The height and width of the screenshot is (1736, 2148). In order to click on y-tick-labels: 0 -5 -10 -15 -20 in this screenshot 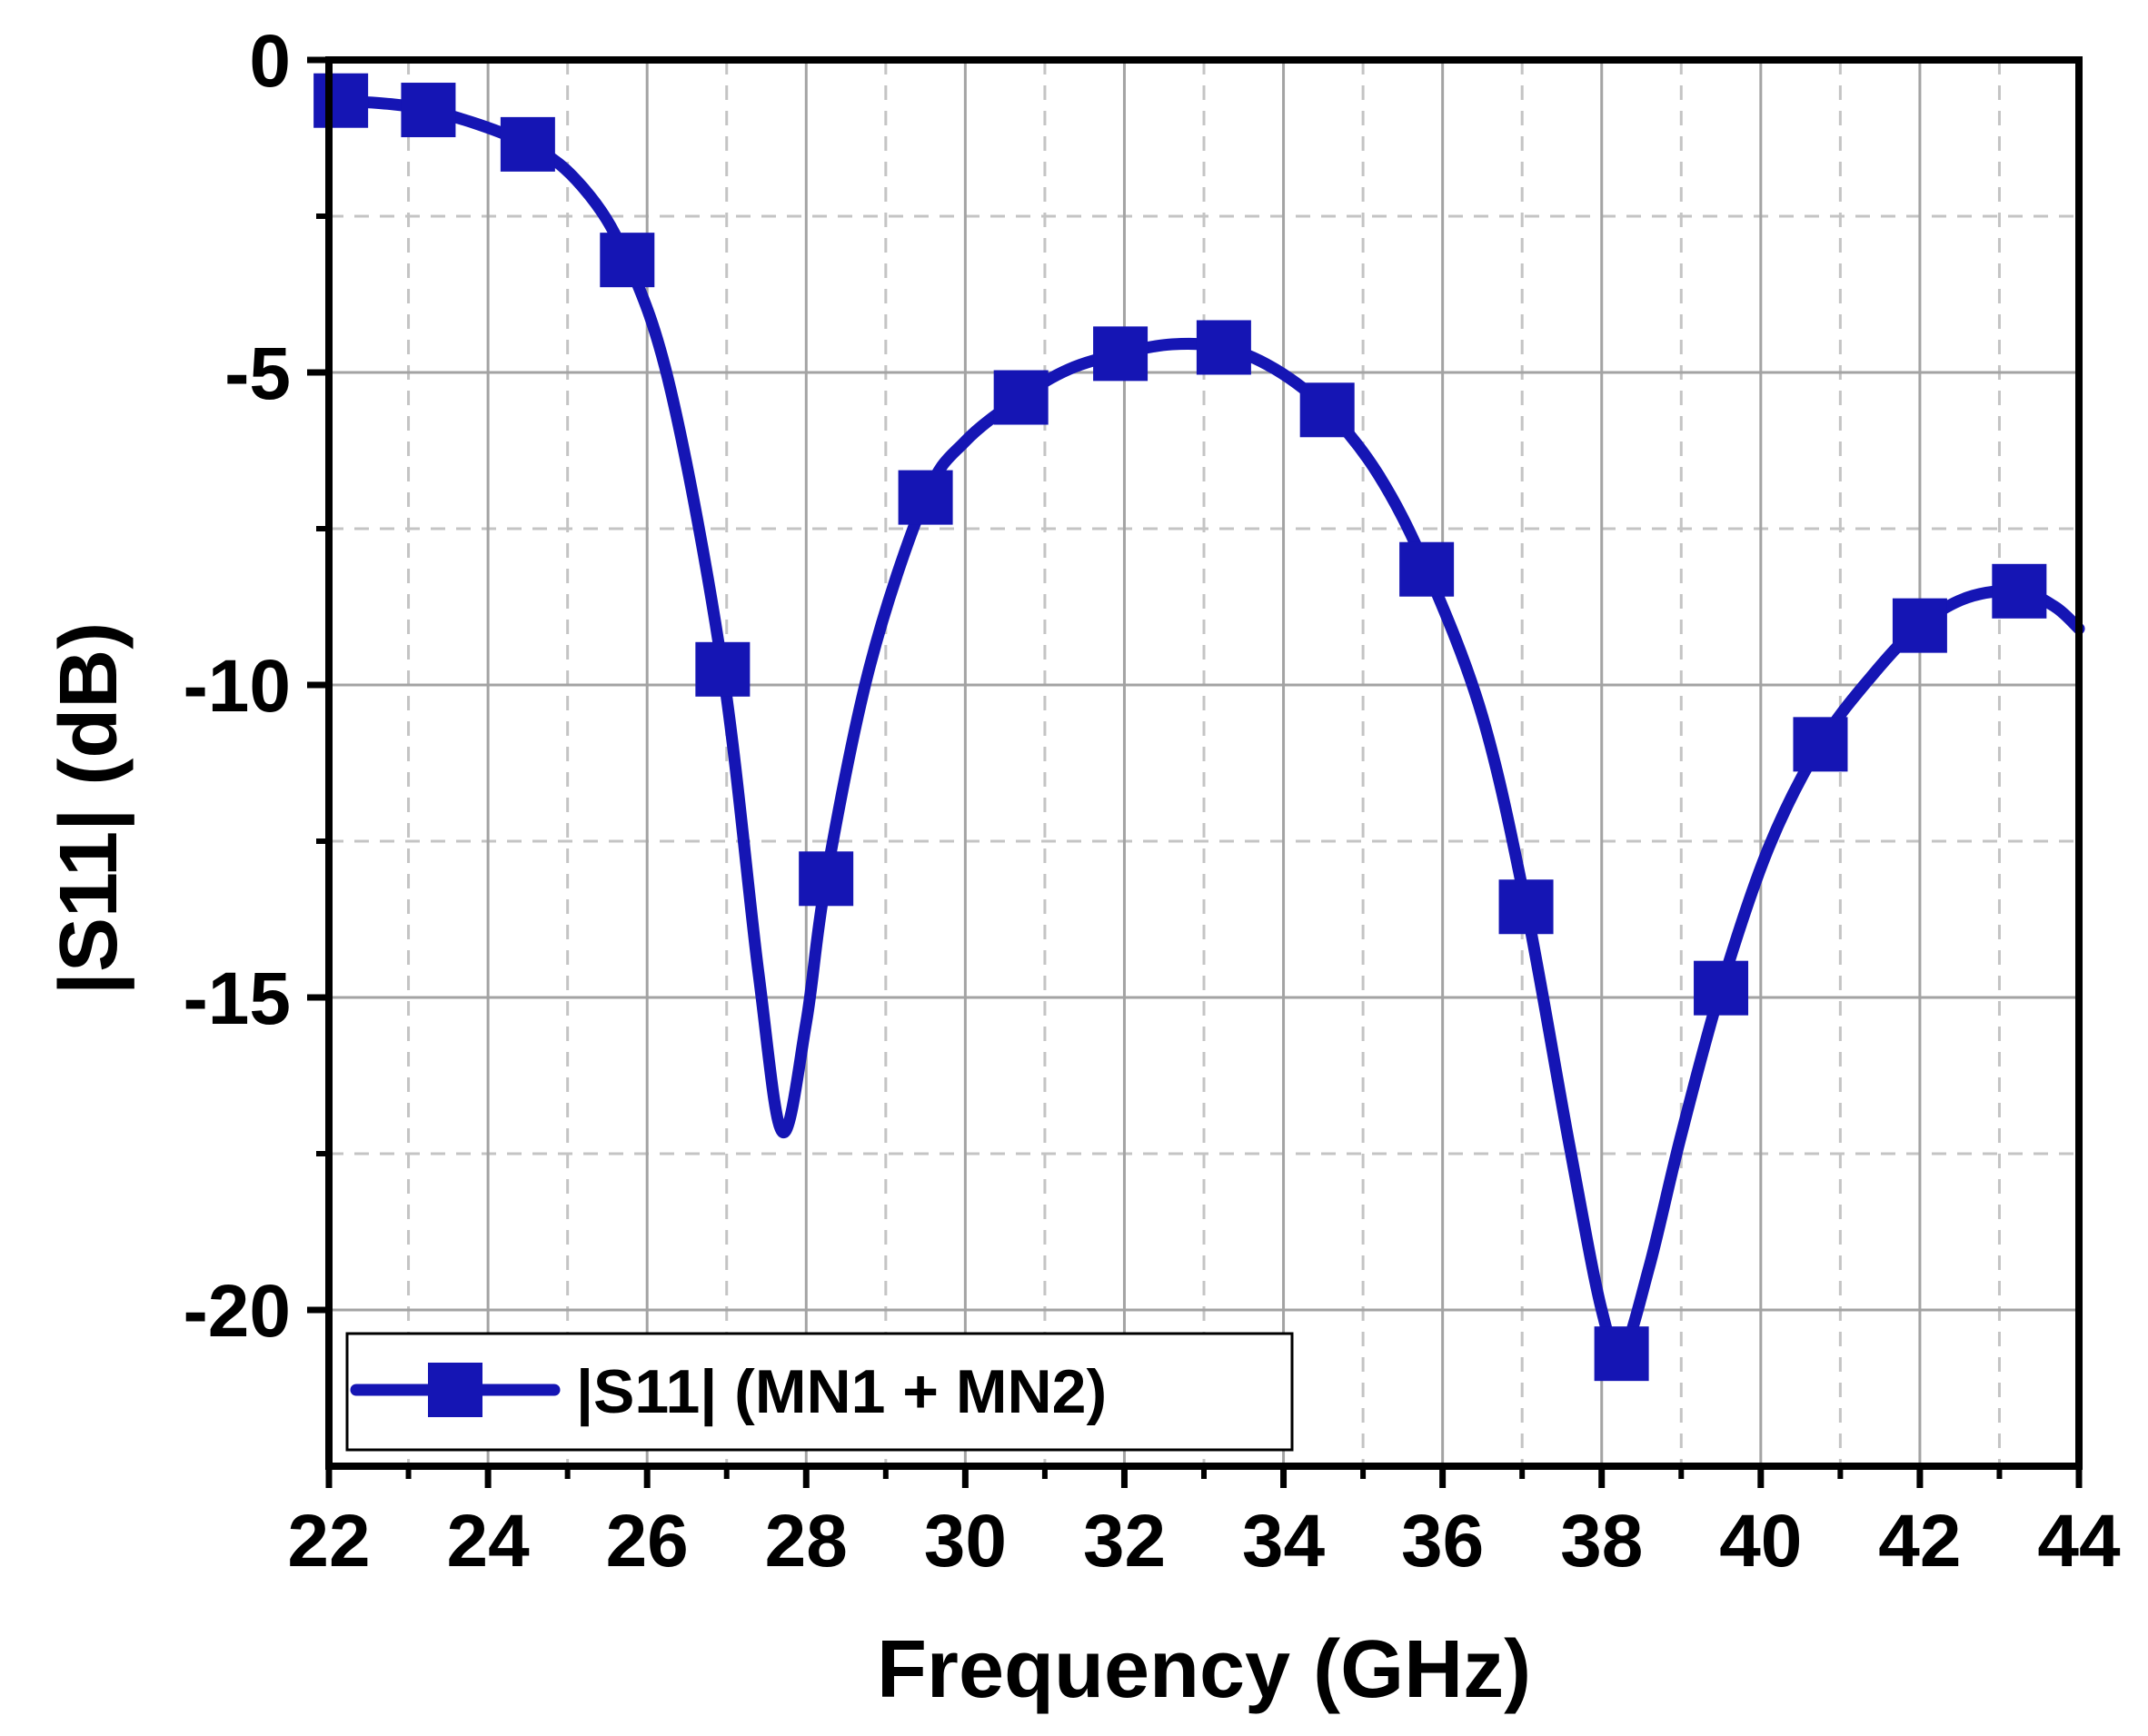, I will do `click(237, 686)`.